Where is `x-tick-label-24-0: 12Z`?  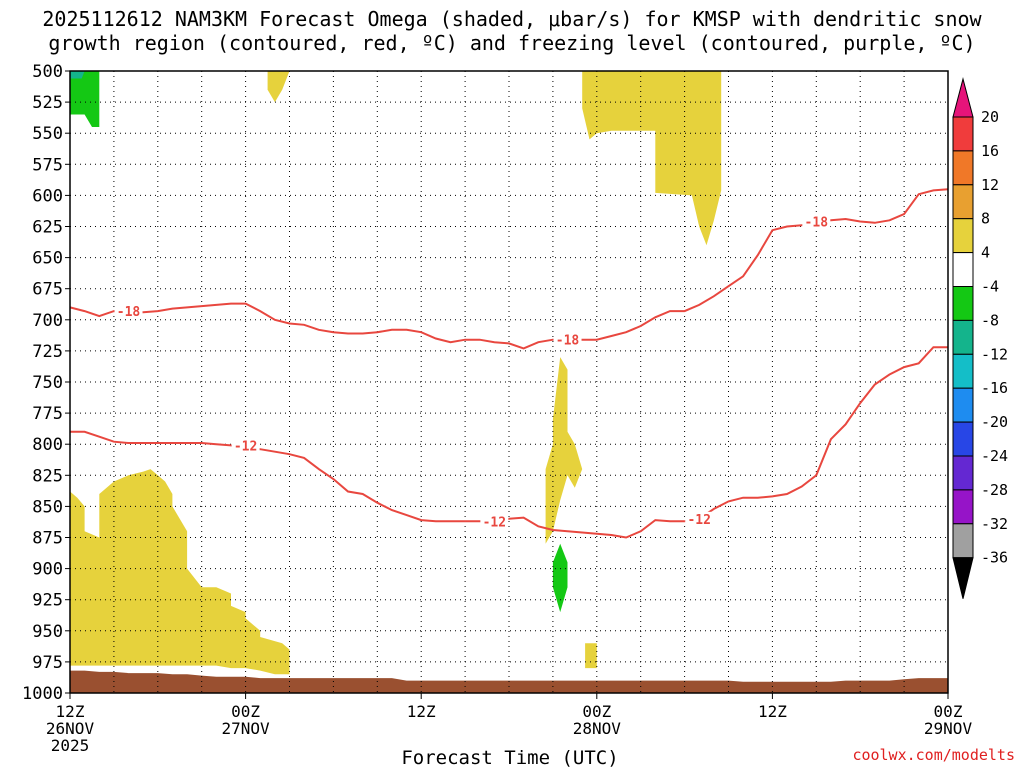 x-tick-label-24-0: 12Z is located at coordinates (421, 711).